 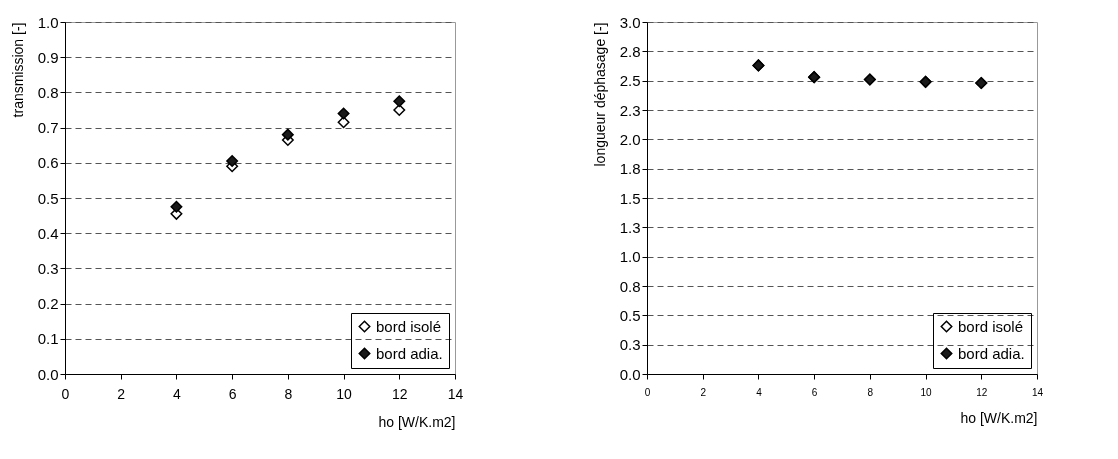 What do you see at coordinates (48, 57) in the screenshot?
I see `y-tick-label: 0.9` at bounding box center [48, 57].